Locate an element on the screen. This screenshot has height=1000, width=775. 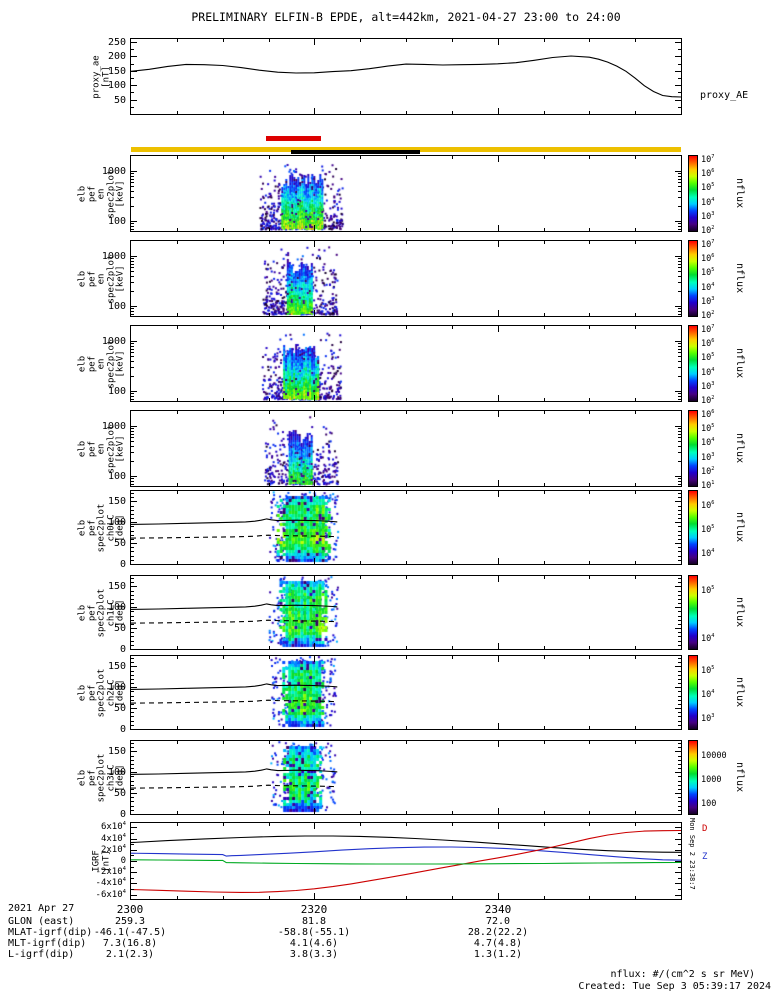
spectrogram-canvas-ch1 is located at coordinates (406, 612).